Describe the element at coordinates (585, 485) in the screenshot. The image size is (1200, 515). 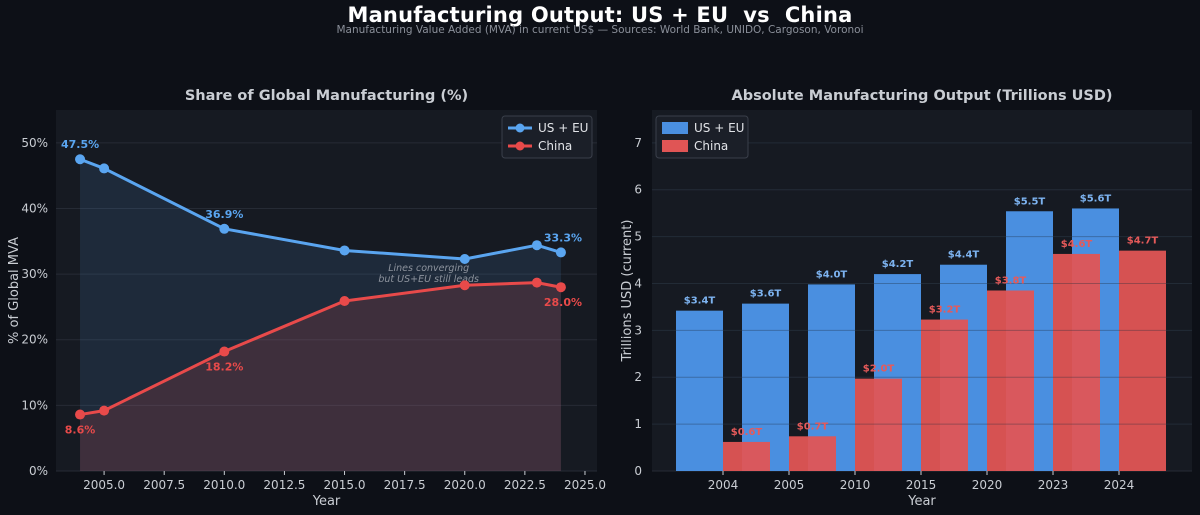
I see `x-tick-label: 2025.0` at that location.